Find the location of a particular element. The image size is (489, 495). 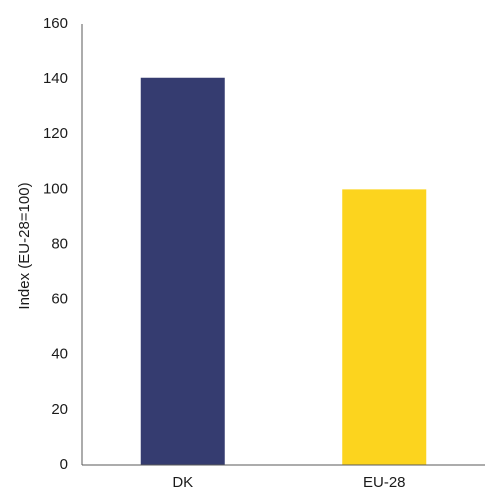

y-tick-label: 40 is located at coordinates (59, 354).